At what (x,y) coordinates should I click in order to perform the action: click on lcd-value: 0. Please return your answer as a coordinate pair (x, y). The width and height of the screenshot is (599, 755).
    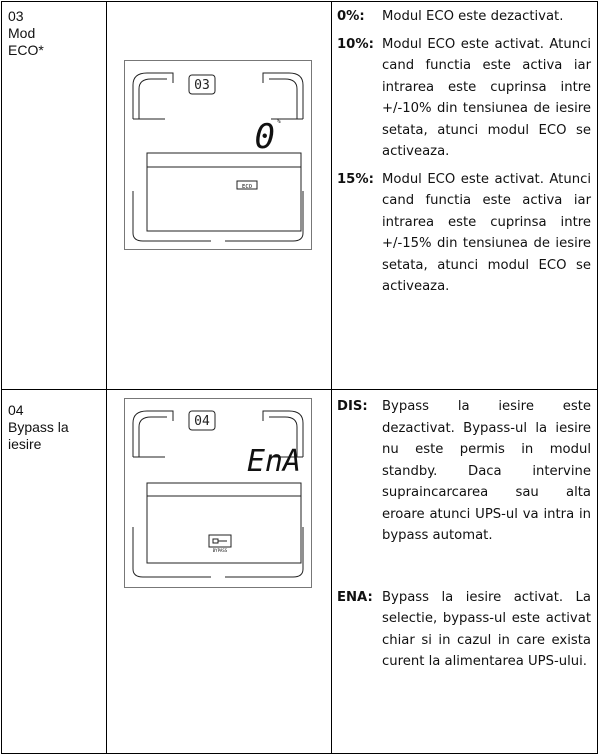
    Looking at the image, I should click on (265, 137).